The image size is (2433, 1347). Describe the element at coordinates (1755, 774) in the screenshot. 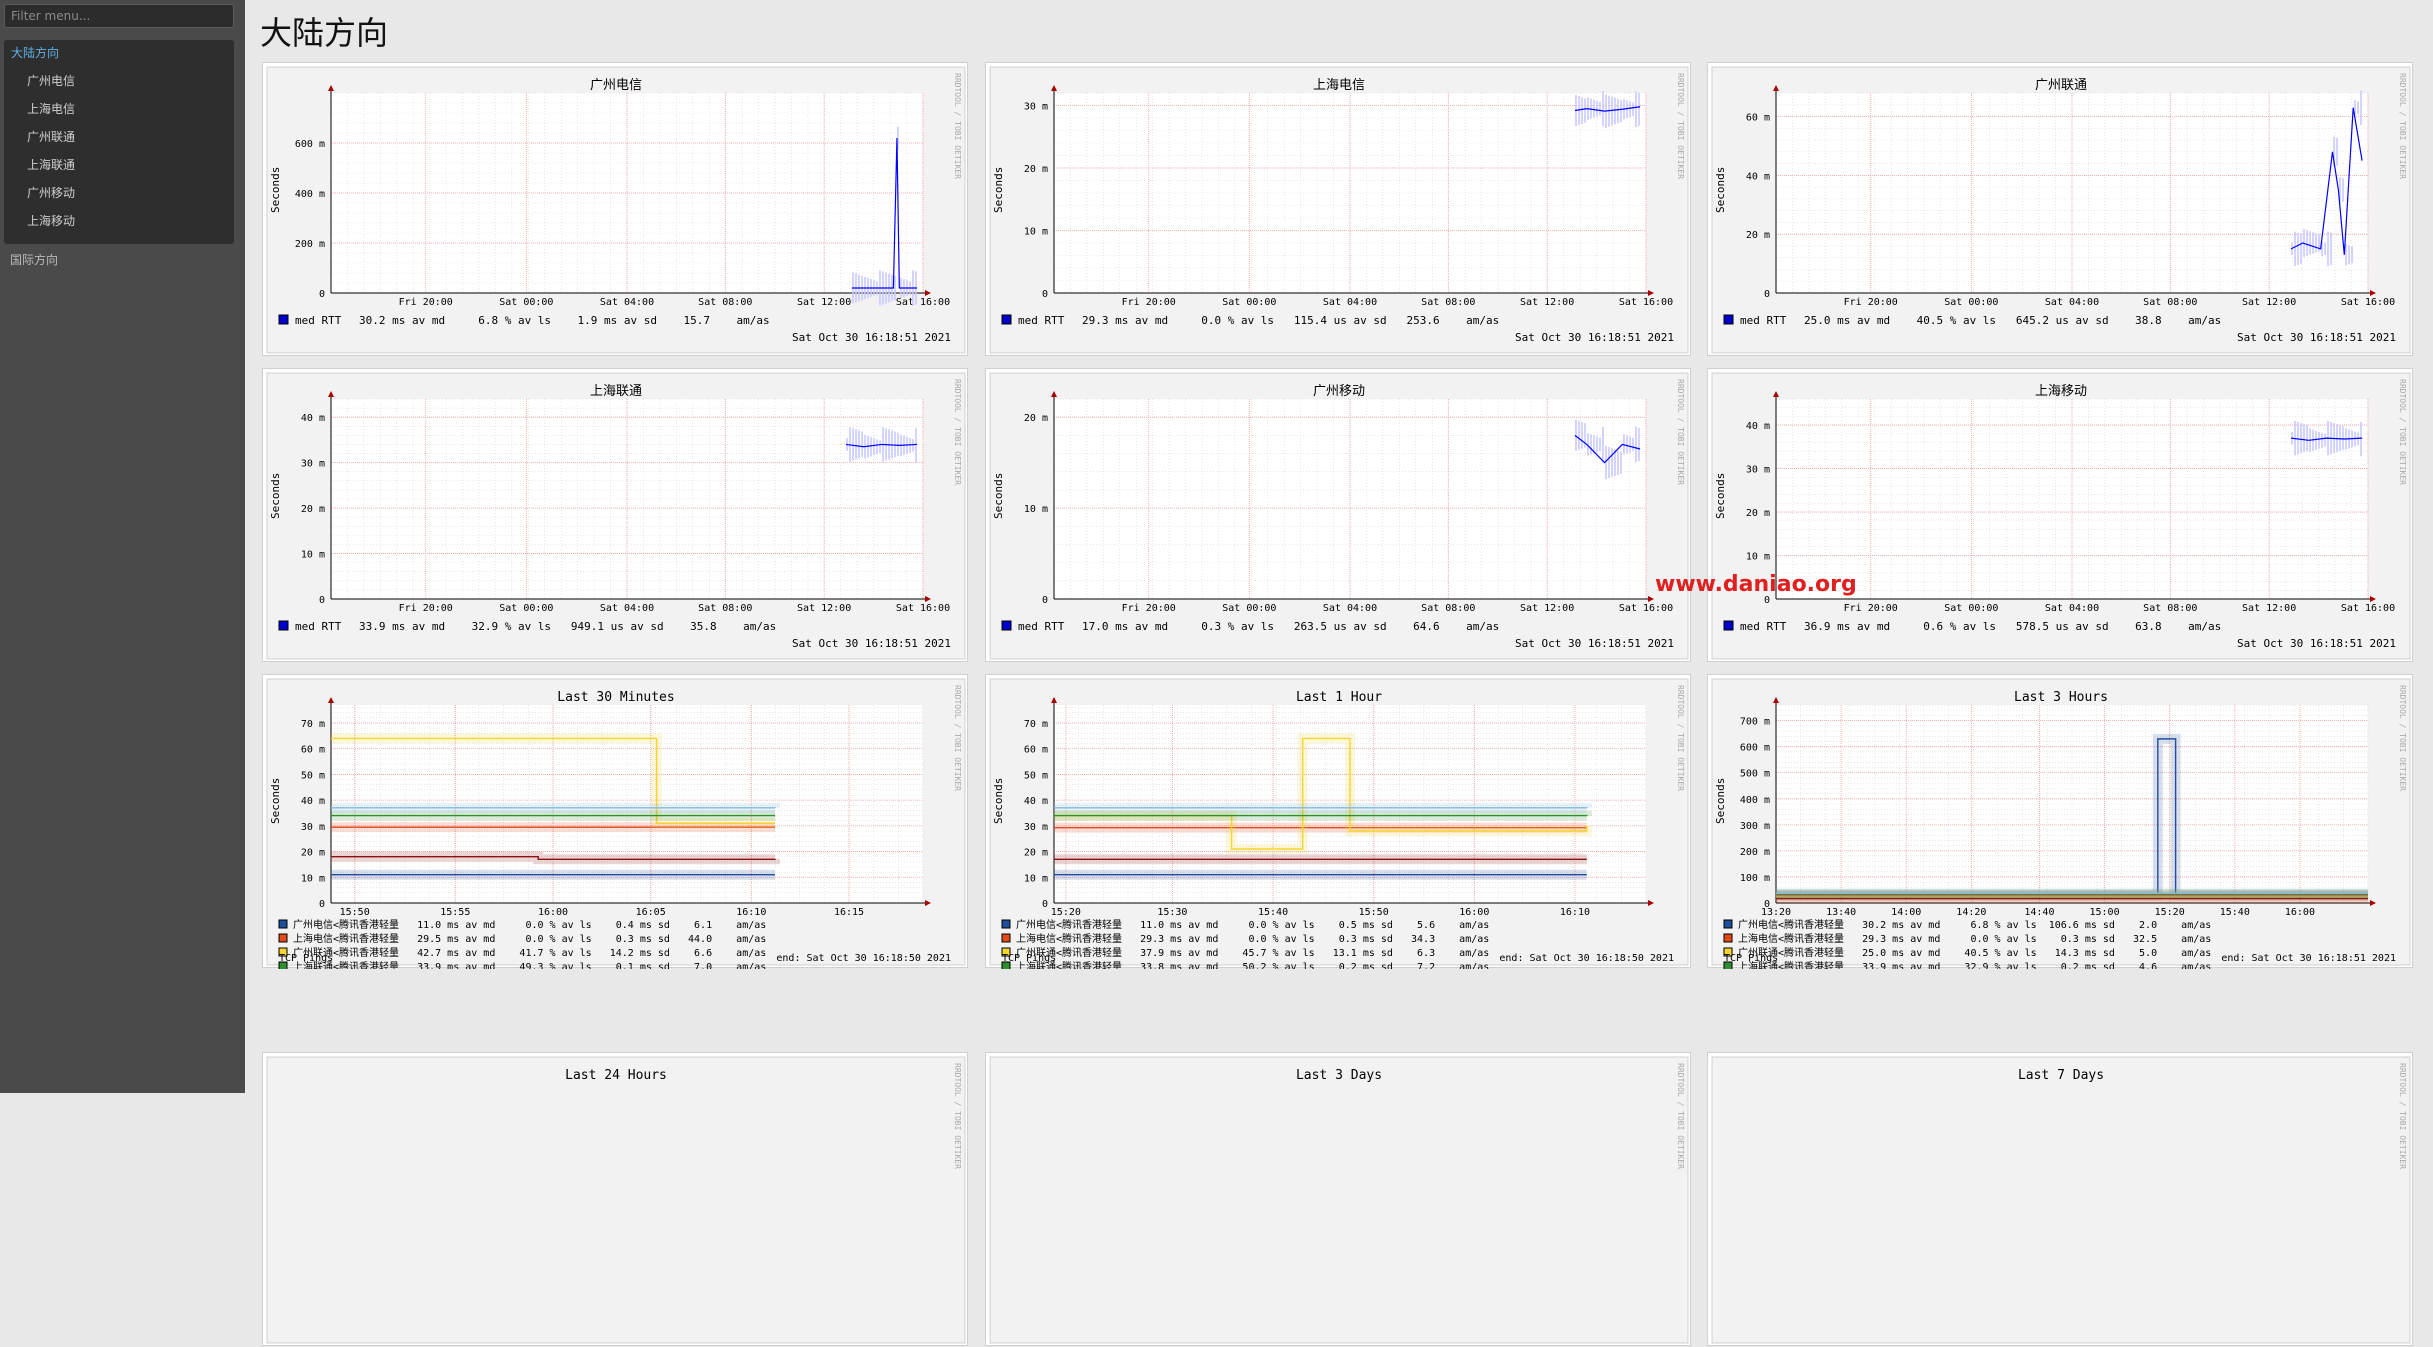

I see `y-tick-label: 500 m` at that location.